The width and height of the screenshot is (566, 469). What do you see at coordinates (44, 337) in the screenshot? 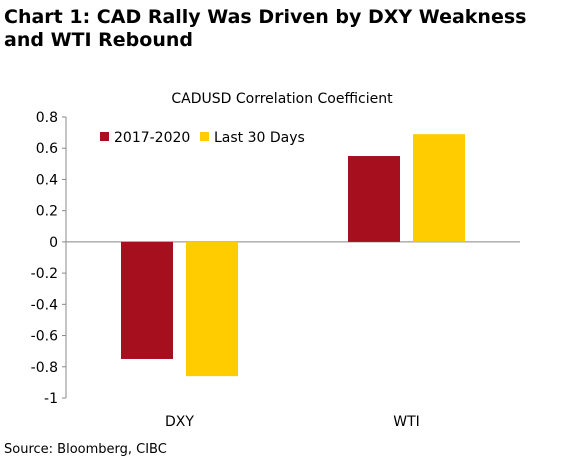
I see `y-tick-label: -0.6` at bounding box center [44, 337].